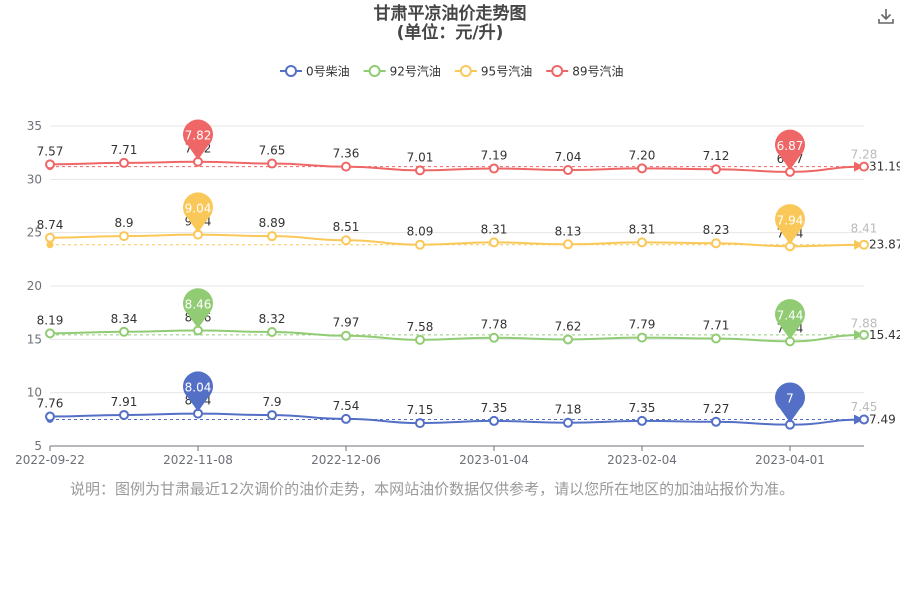 Image resolution: width=900 pixels, height=600 pixels. What do you see at coordinates (790, 146) in the screenshot?
I see `min-pin-label: 6.87` at bounding box center [790, 146].